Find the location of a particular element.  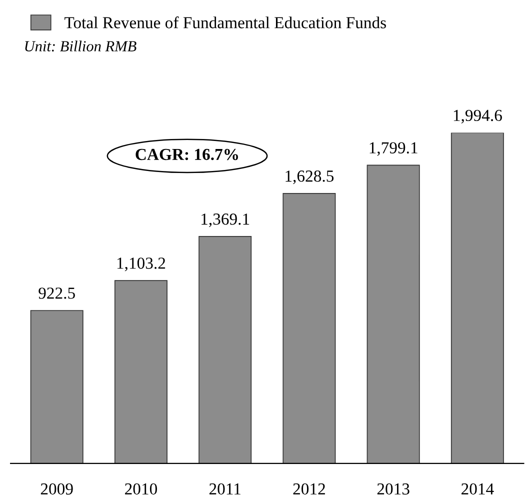

data-label: 1,103.2 is located at coordinates (141, 265).